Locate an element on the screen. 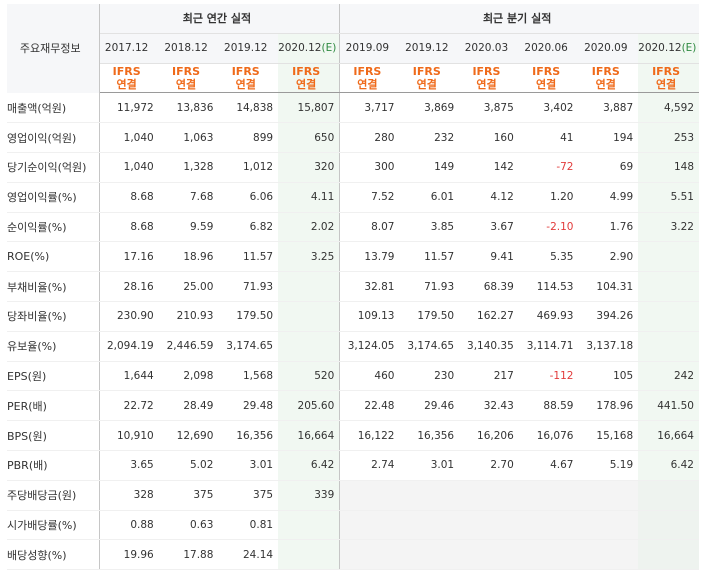 The height and width of the screenshot is (573, 705). row-label: 당좌비율(%) is located at coordinates (53, 316).